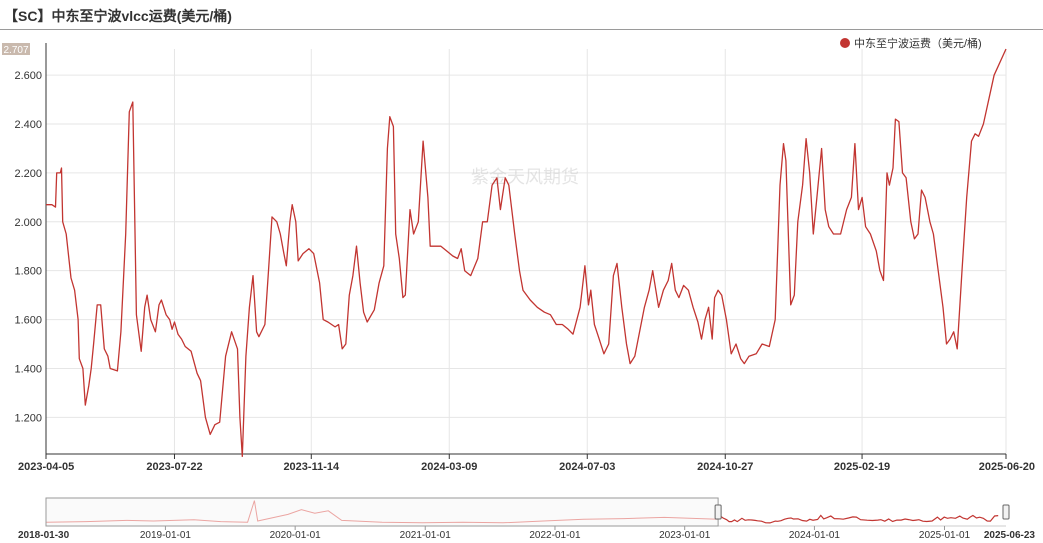 The height and width of the screenshot is (543, 1043). What do you see at coordinates (426, 535) in the screenshot?
I see `navigator-tick-label: 2021-01-01` at bounding box center [426, 535].